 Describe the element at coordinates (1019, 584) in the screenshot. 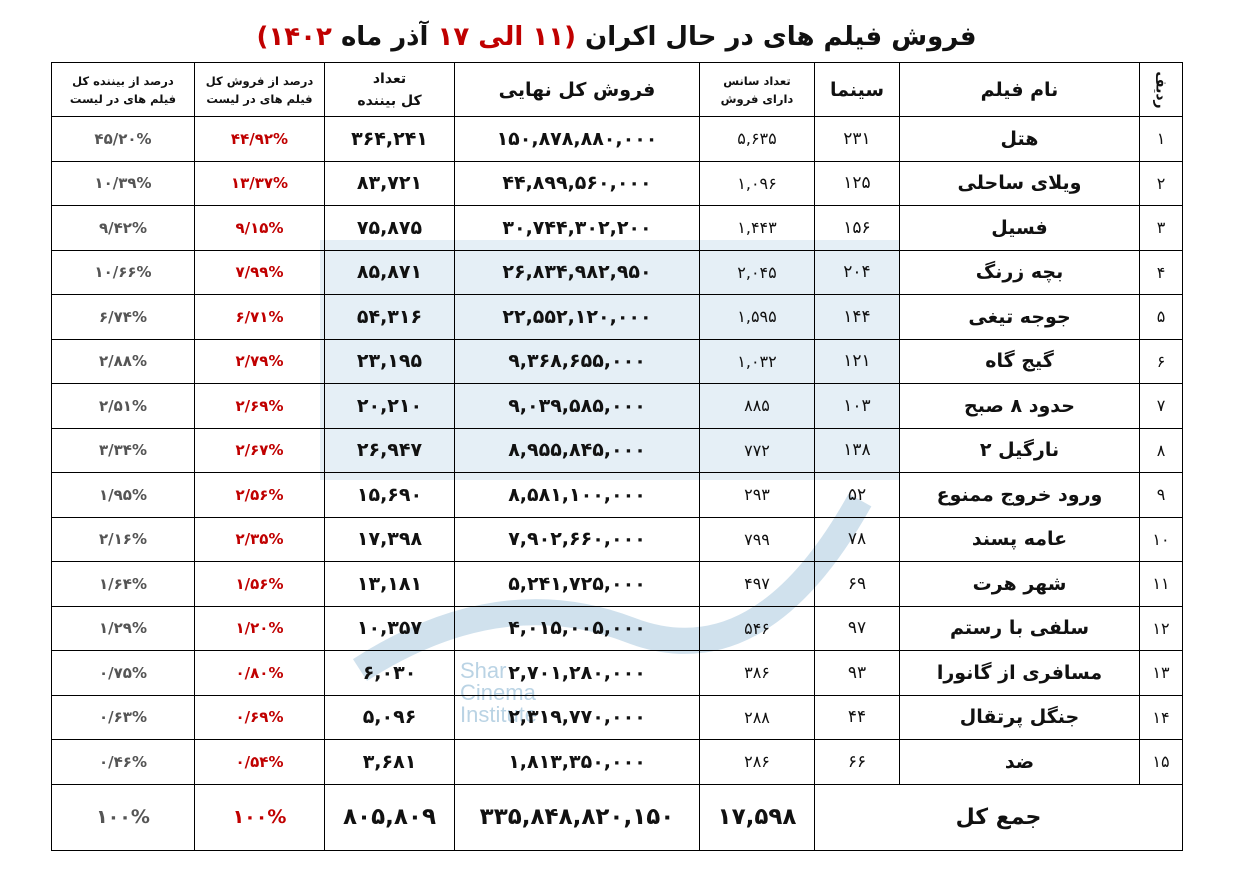

I see `cell-film-name: شهر هرت` at that location.